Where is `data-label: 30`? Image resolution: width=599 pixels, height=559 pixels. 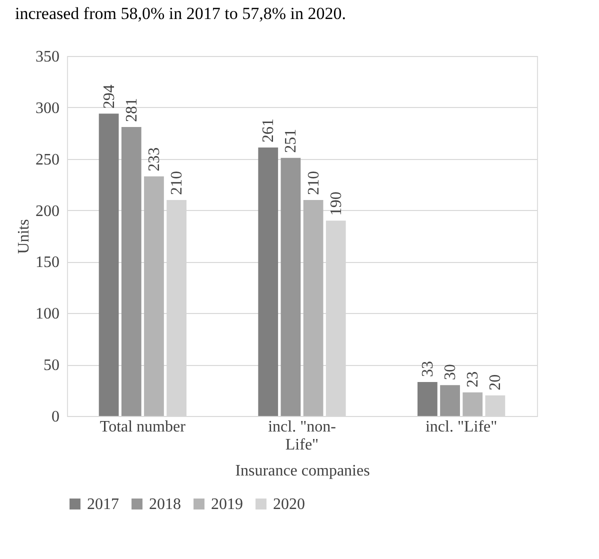 data-label: 30 is located at coordinates (451, 372).